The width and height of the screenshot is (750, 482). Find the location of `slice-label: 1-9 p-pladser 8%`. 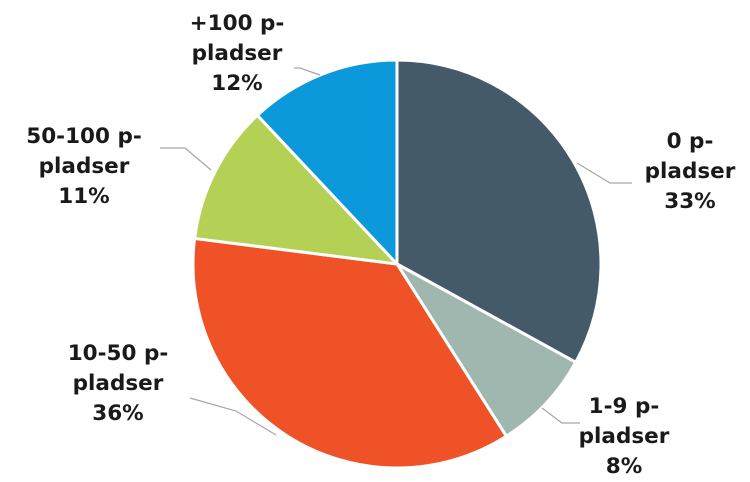

slice-label: 1-9 p-pladser 8% is located at coordinates (624, 436).